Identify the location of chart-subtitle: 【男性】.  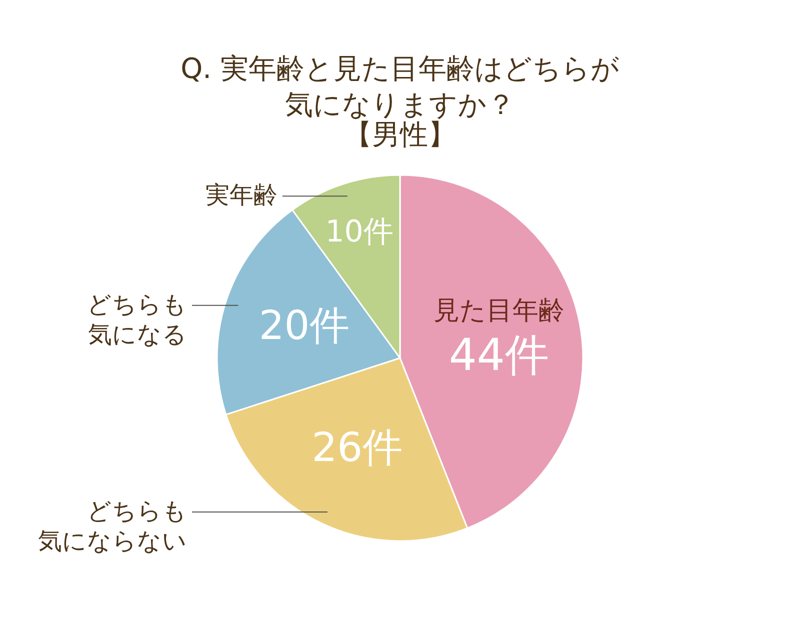
(400, 134).